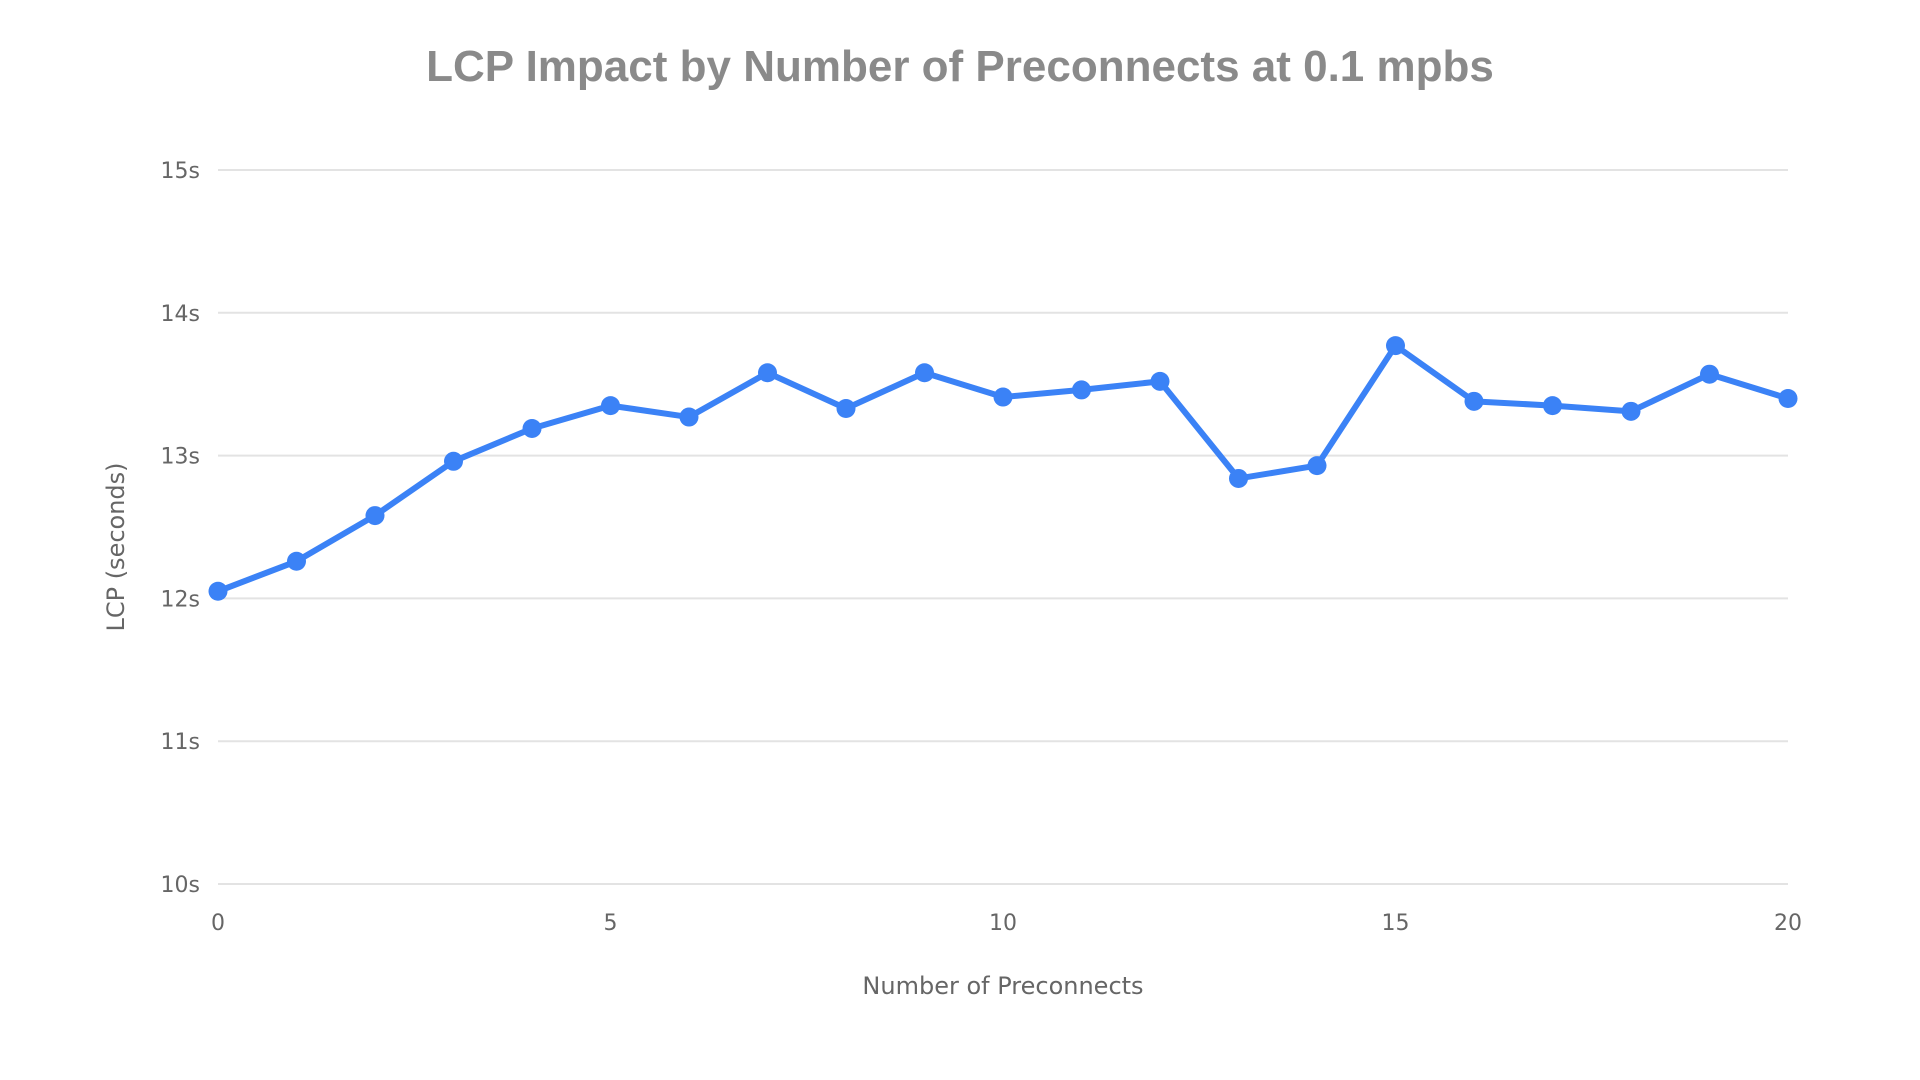  I want to click on y-tick-label: 14s, so click(180, 314).